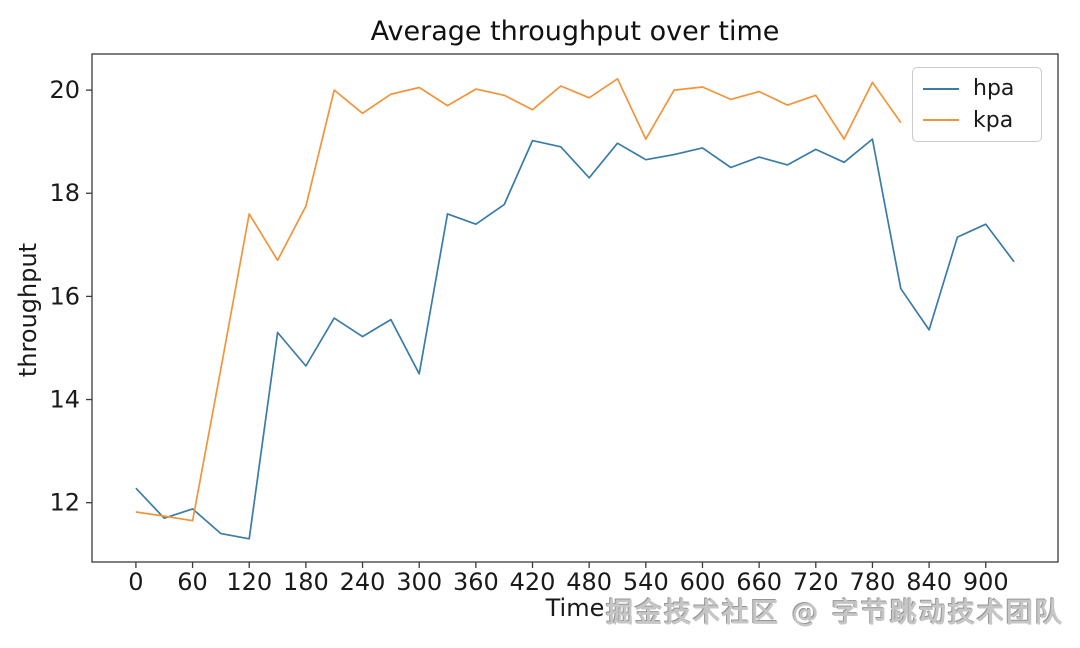 This screenshot has height=648, width=1080. Describe the element at coordinates (589, 582) in the screenshot. I see `x-tick-label: 480` at that location.